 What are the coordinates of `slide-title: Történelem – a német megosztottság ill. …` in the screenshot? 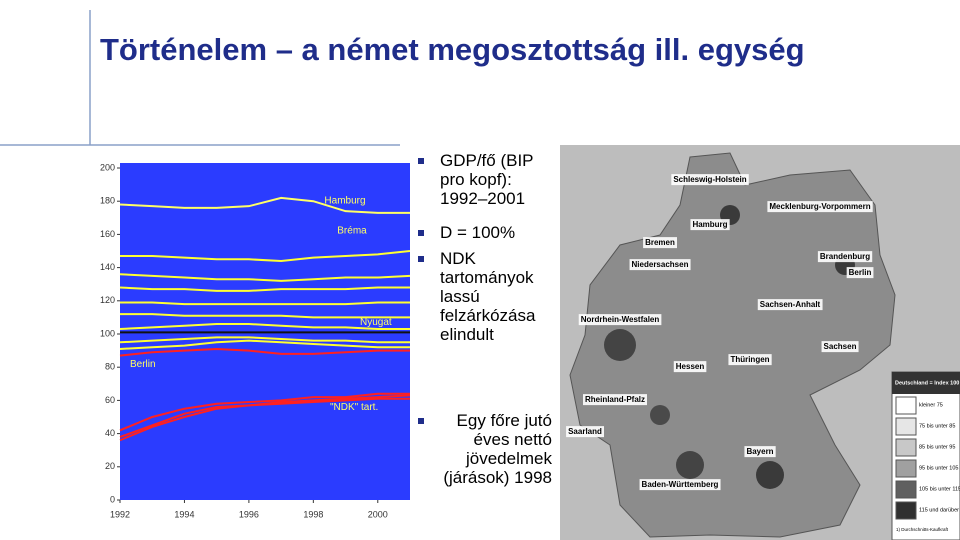 It's located at (452, 49).